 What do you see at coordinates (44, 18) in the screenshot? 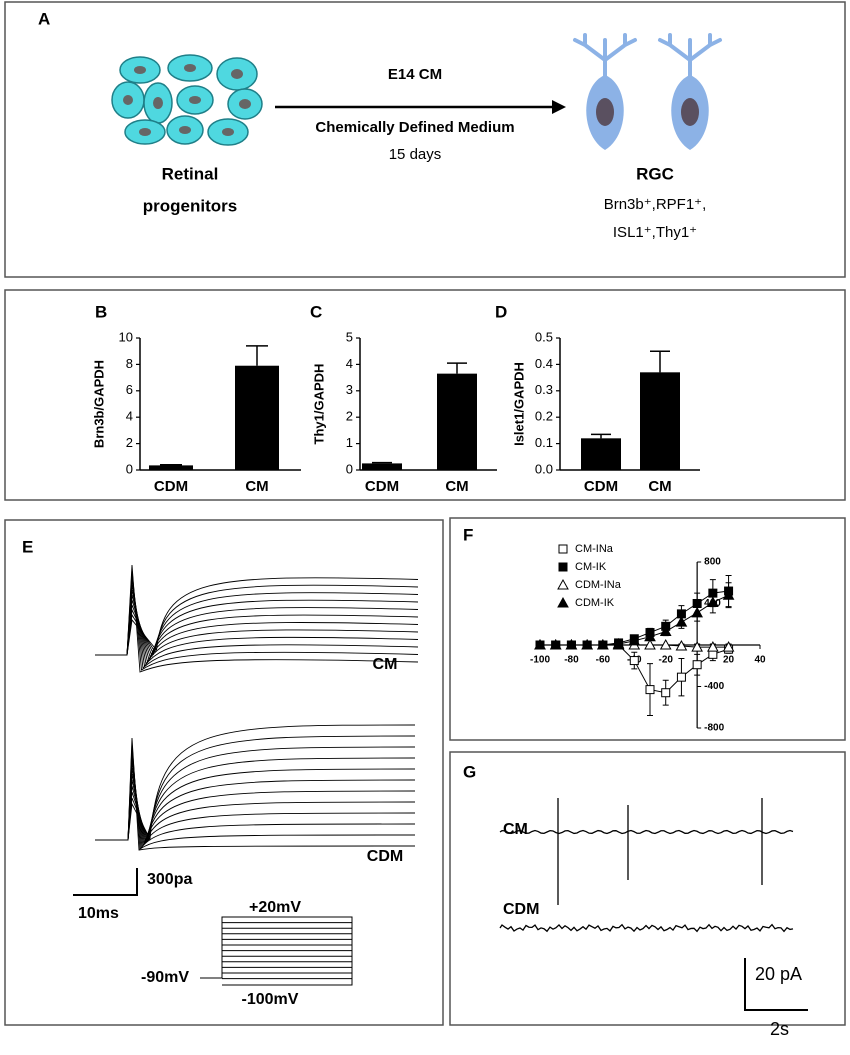
I see `panel-letter: A` at bounding box center [44, 18].